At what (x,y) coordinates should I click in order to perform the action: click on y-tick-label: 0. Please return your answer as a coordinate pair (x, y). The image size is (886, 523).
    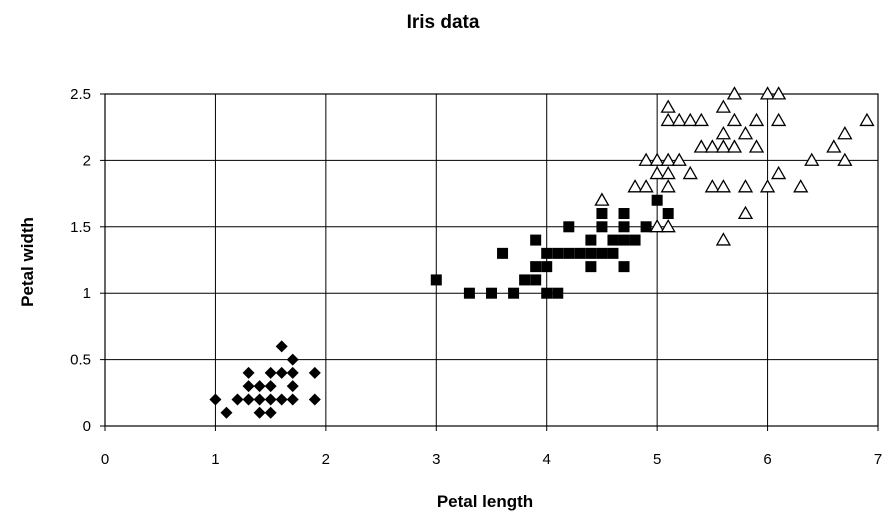
    Looking at the image, I should click on (87, 426).